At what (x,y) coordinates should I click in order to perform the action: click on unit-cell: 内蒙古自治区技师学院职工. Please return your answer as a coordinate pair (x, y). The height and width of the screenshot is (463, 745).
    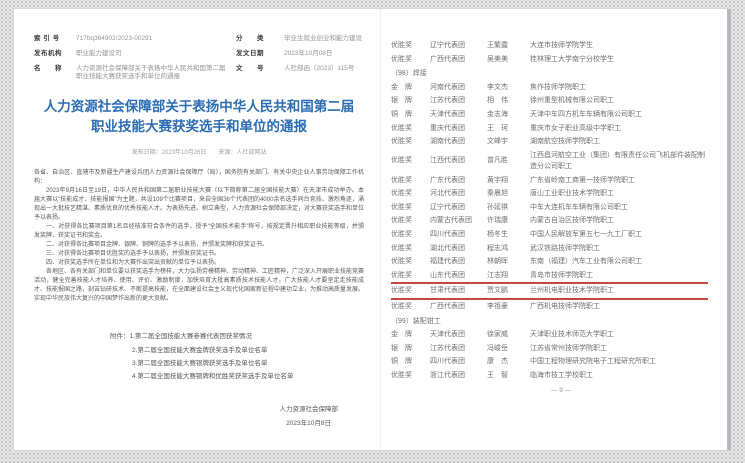
    Looking at the image, I should click on (572, 221).